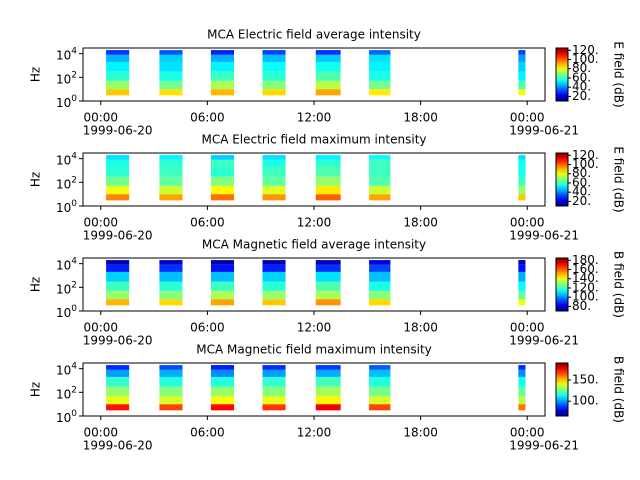 This screenshot has width=640, height=480. I want to click on x-tick-label: 18:00, so click(420, 223).